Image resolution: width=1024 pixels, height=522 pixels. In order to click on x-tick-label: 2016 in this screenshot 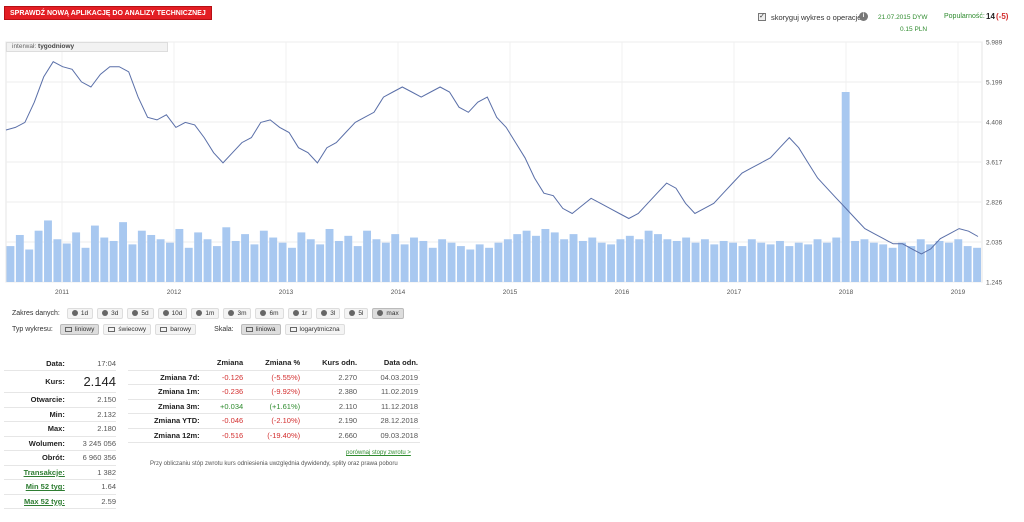, I will do `click(622, 292)`.